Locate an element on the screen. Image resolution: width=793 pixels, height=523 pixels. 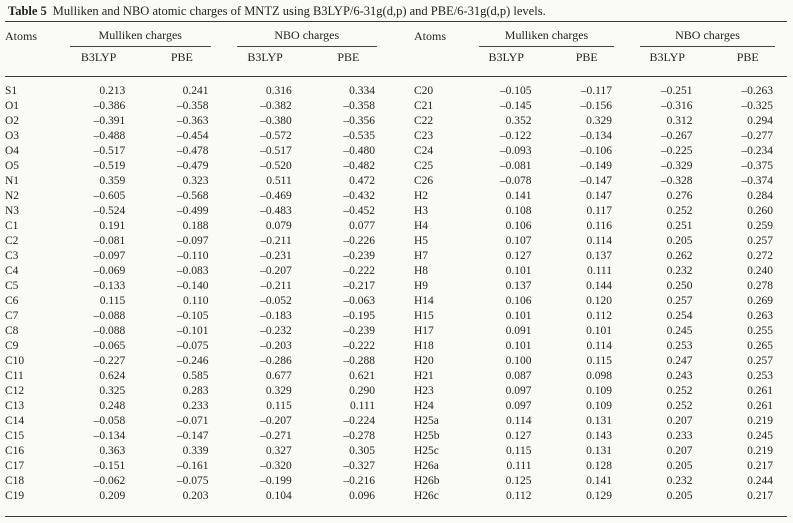
charge-value: –0.078 is located at coordinates (515, 181).